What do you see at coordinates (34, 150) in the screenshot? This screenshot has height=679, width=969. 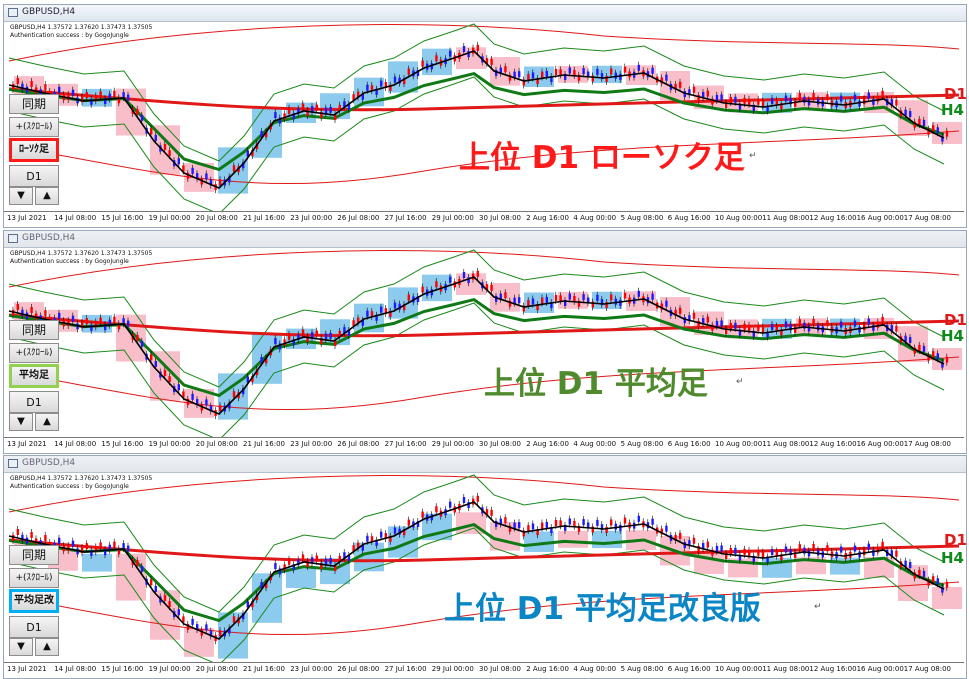 I see `candle-mode-button: ﾛｰｿｸ足` at bounding box center [34, 150].